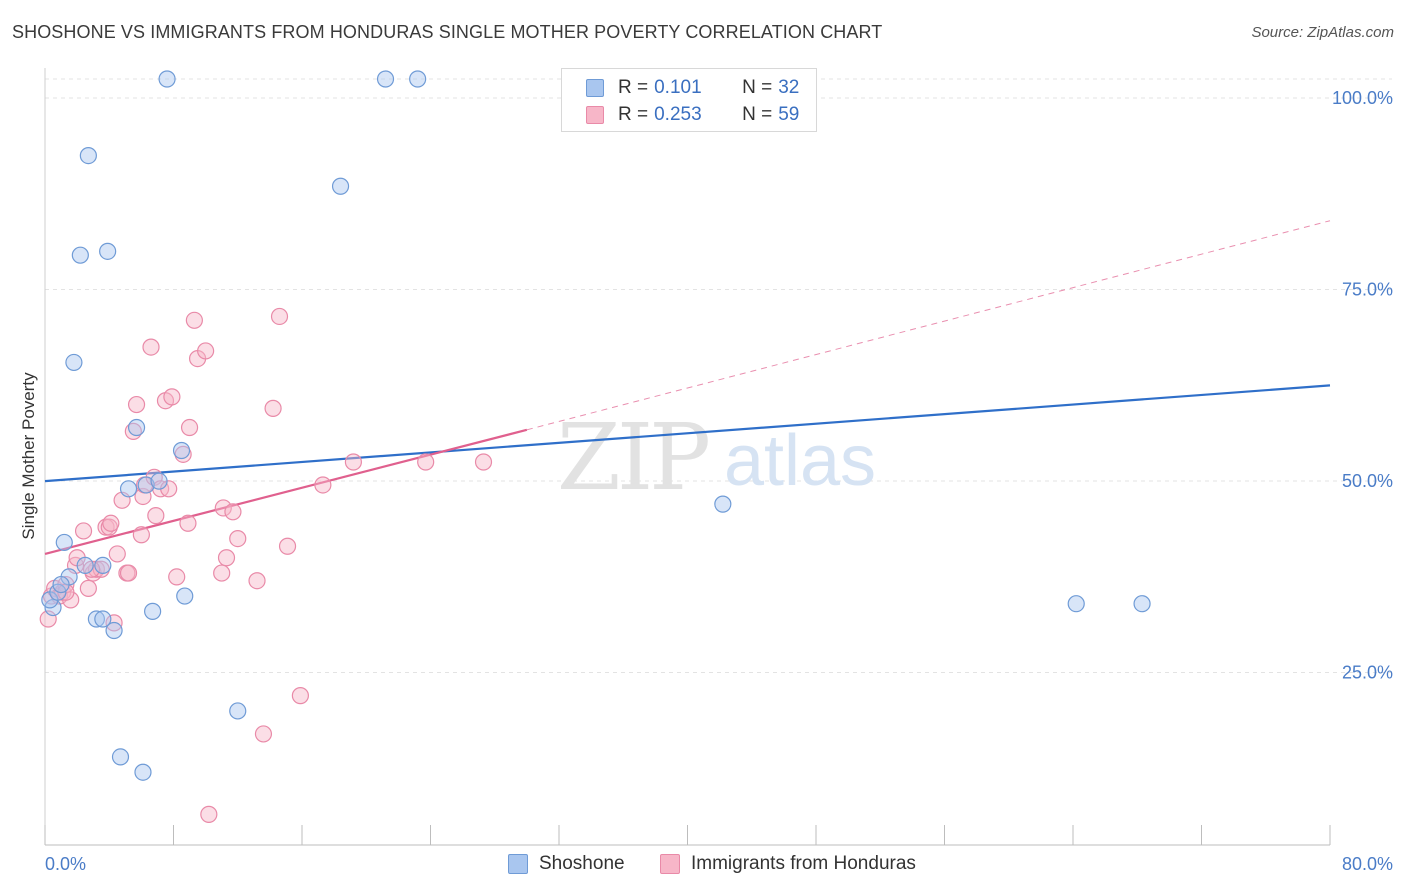 This screenshot has width=1406, height=892. What do you see at coordinates (1367, 481) in the screenshot?
I see `y-tick-label: 50.0%` at bounding box center [1367, 481].